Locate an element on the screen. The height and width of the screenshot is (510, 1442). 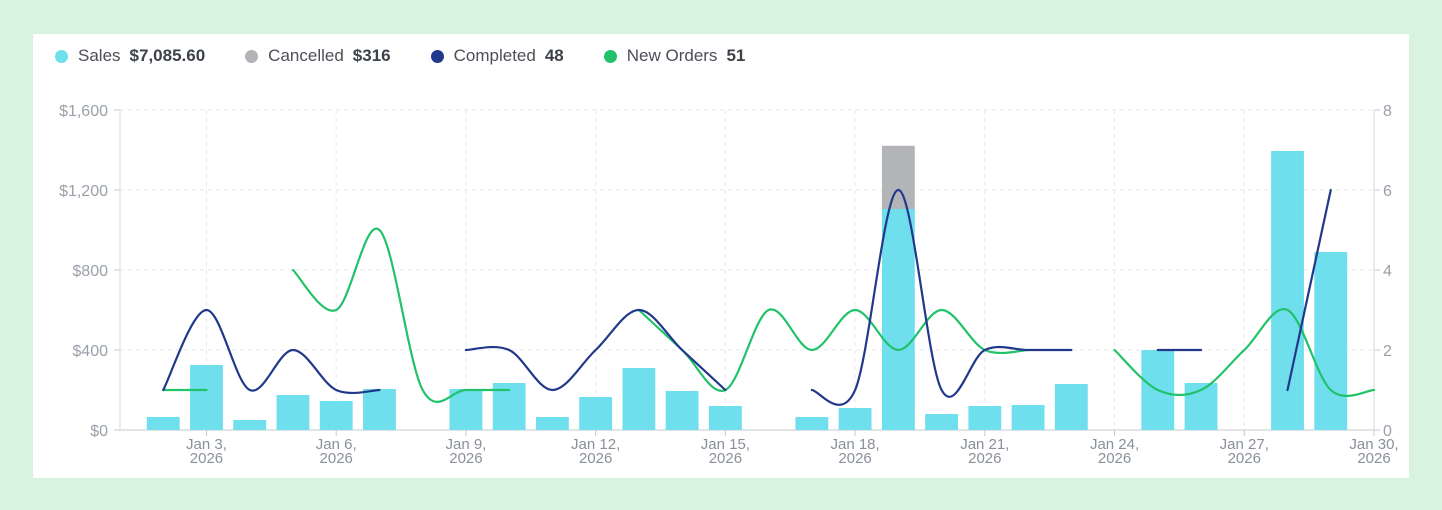
y-left-tick-label: $0 is located at coordinates (99, 431).